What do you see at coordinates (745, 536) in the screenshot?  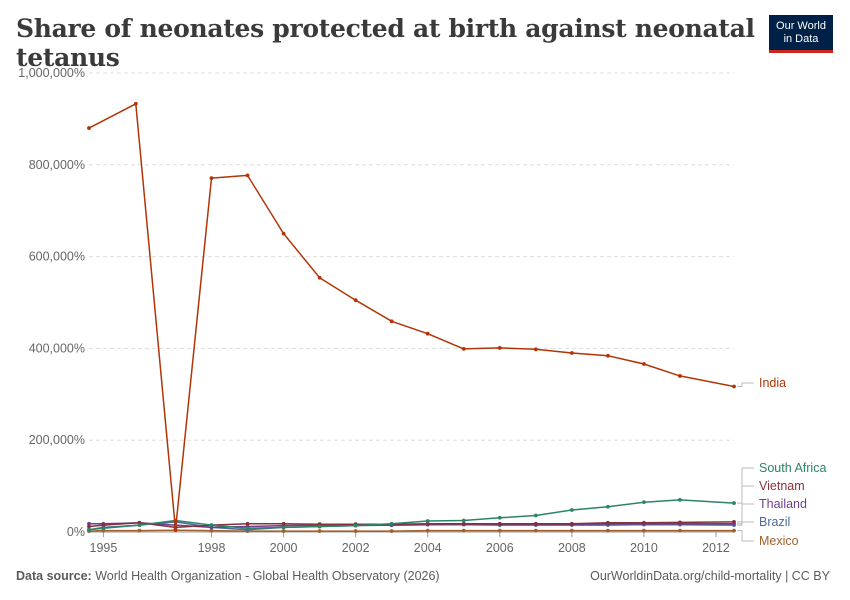 I see `label-connector-mexico` at bounding box center [745, 536].